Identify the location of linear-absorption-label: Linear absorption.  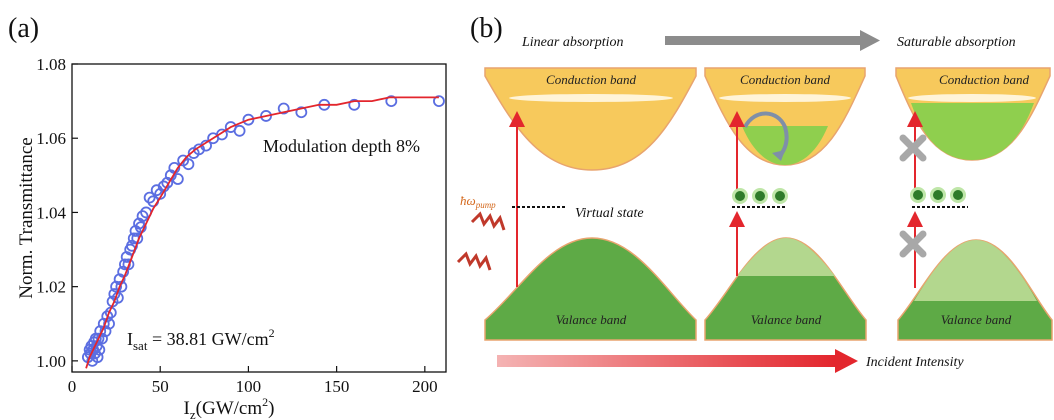
(572, 42).